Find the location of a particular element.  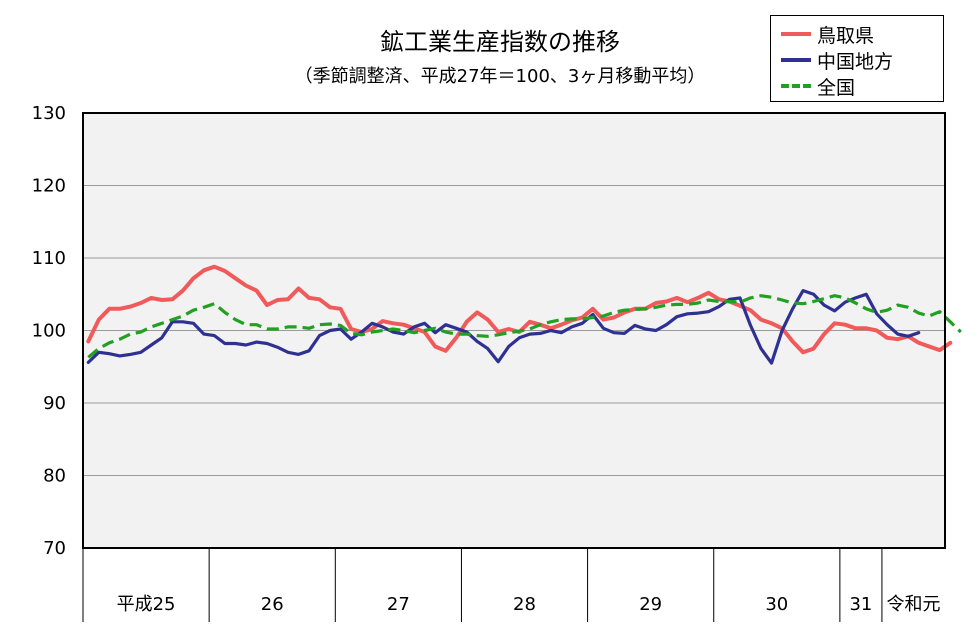

series-lines is located at coordinates (524, 314).